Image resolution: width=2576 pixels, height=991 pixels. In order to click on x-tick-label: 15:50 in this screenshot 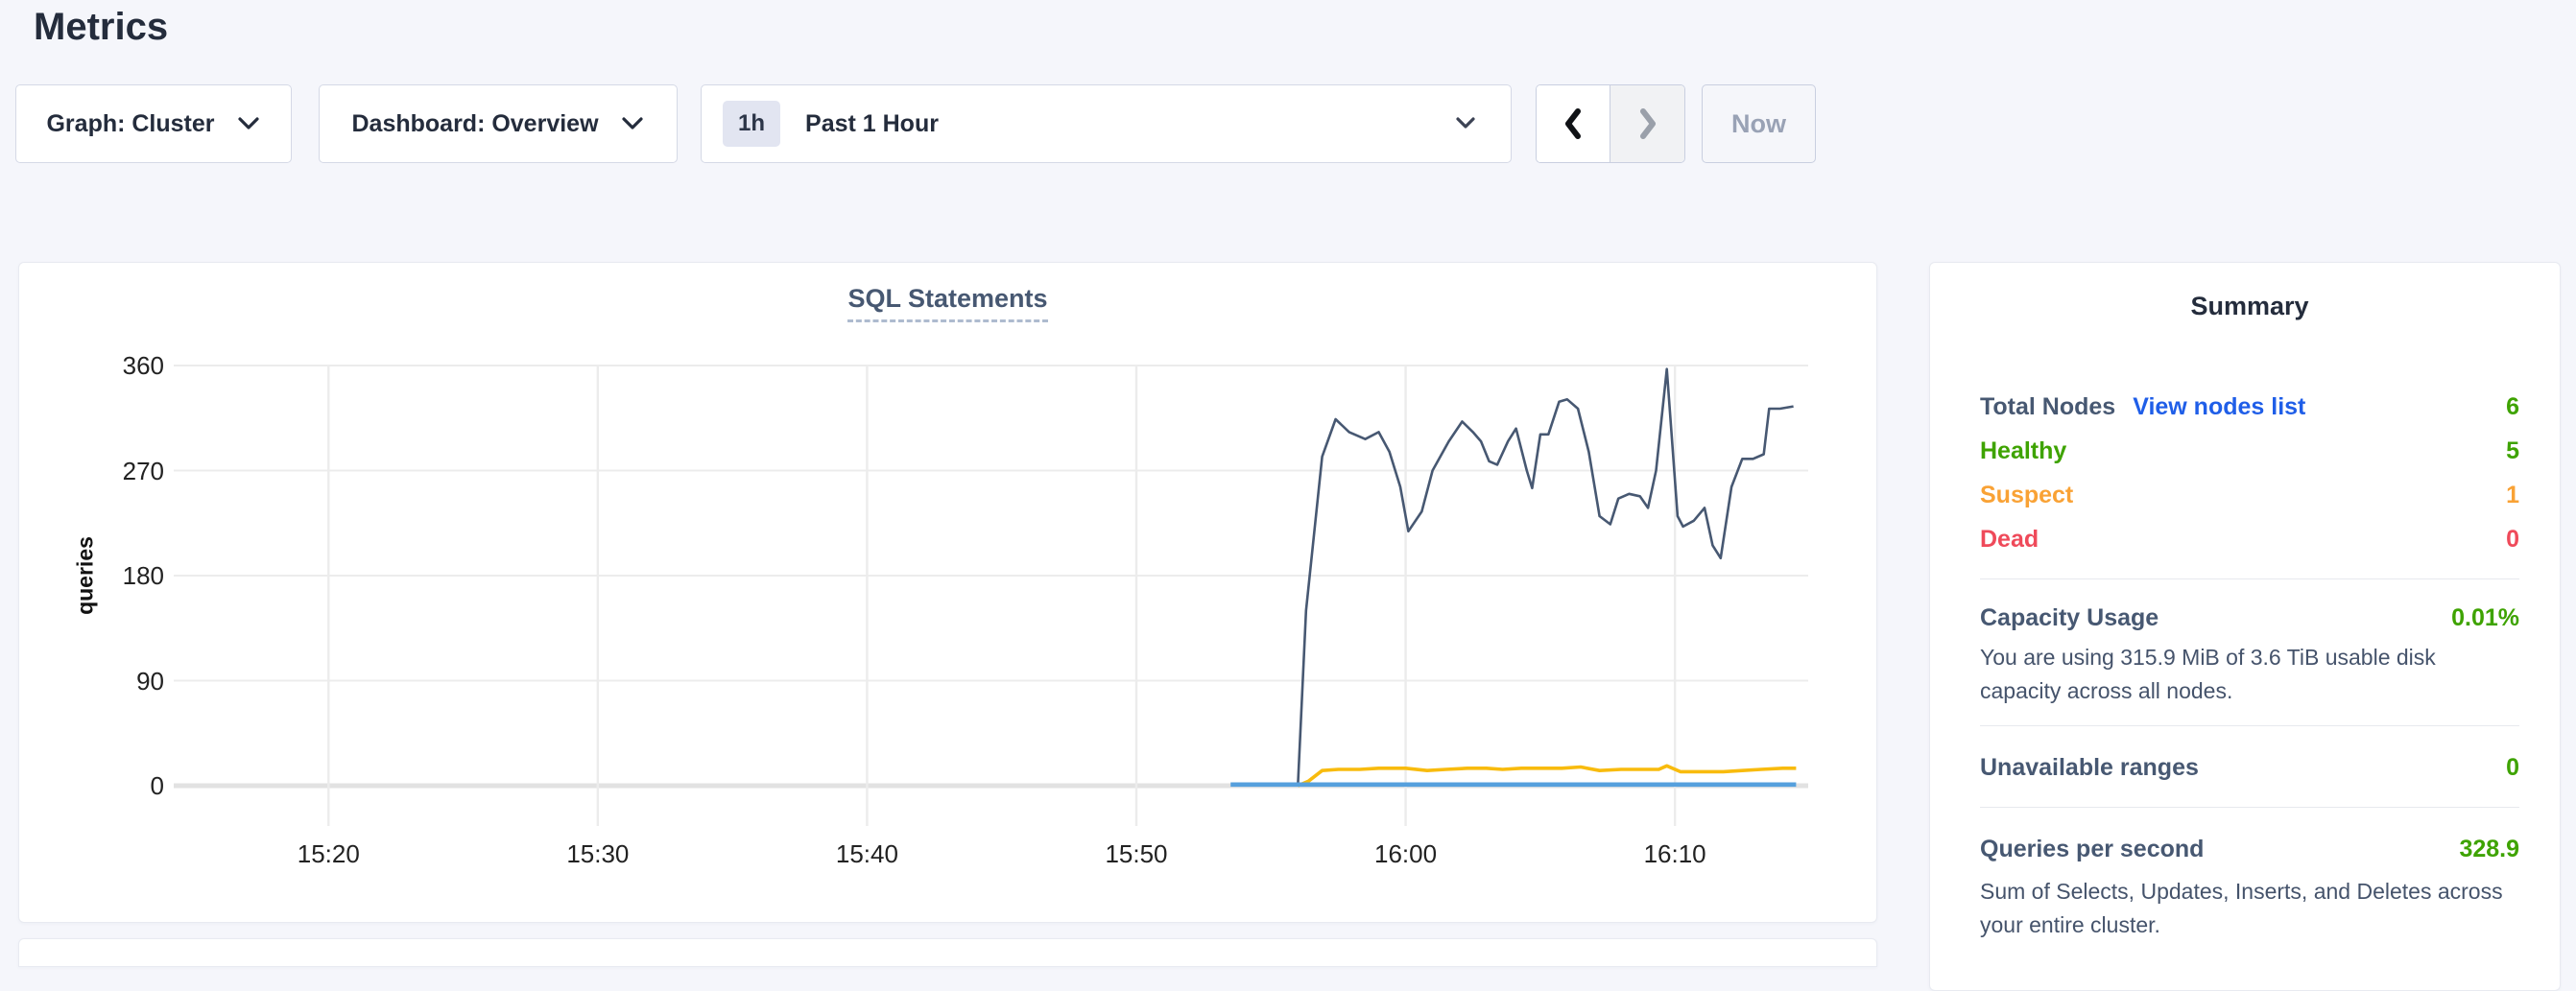, I will do `click(1136, 853)`.